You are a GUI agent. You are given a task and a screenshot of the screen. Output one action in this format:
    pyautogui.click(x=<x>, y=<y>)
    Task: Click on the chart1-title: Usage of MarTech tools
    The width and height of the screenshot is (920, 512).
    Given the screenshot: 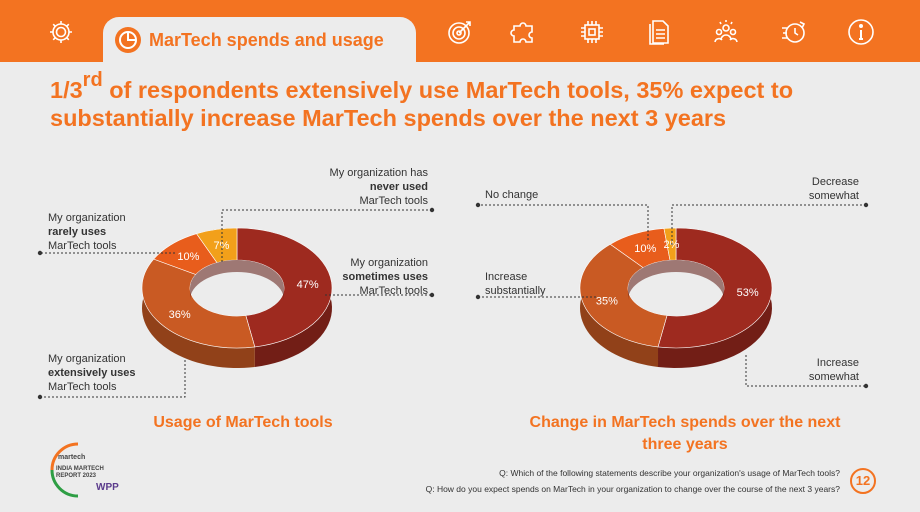 What is the action you would take?
    pyautogui.click(x=243, y=422)
    